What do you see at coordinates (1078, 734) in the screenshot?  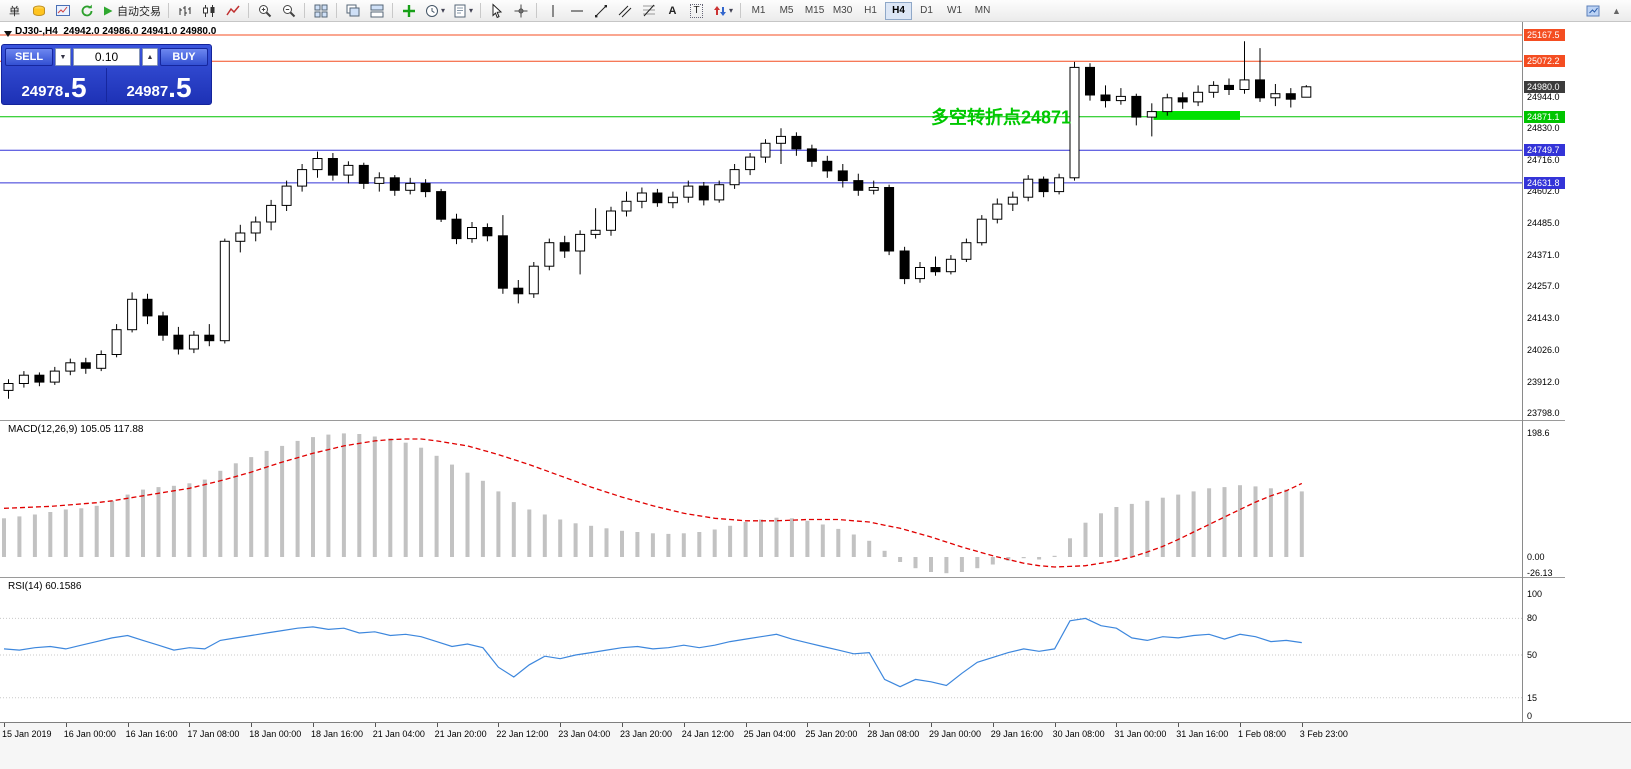 I see `time-axis-label: 30 Jan 08:00` at bounding box center [1078, 734].